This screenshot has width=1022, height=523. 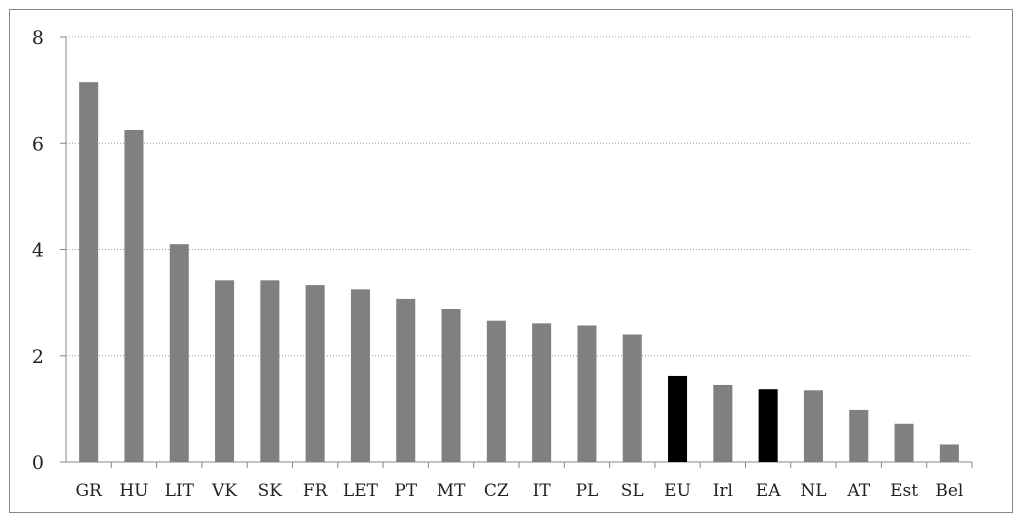 What do you see at coordinates (360, 375) in the screenshot?
I see `bar-let` at bounding box center [360, 375].